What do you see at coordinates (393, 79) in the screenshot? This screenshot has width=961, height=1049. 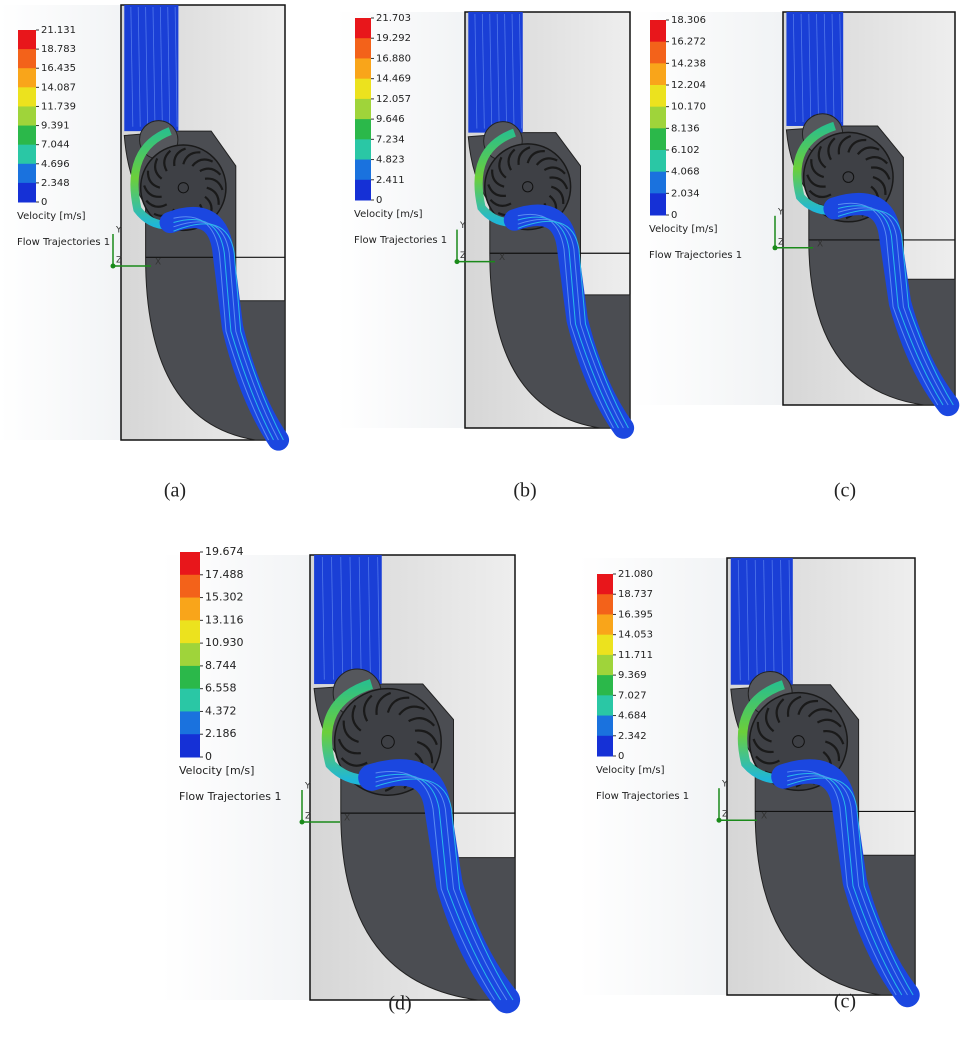 I see `colorbar-label: 14.469` at bounding box center [393, 79].